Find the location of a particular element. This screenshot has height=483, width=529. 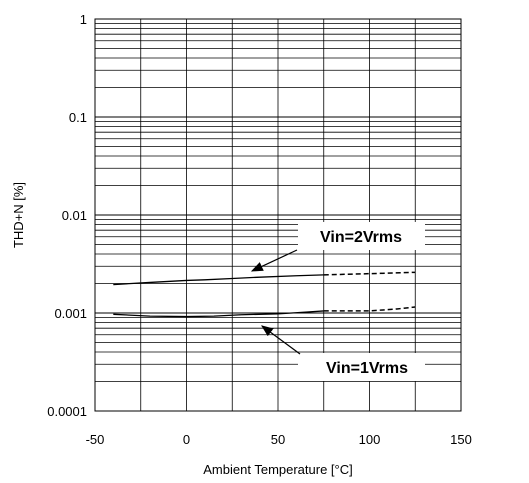

y-tick-label: 0.01 is located at coordinates (74, 215).